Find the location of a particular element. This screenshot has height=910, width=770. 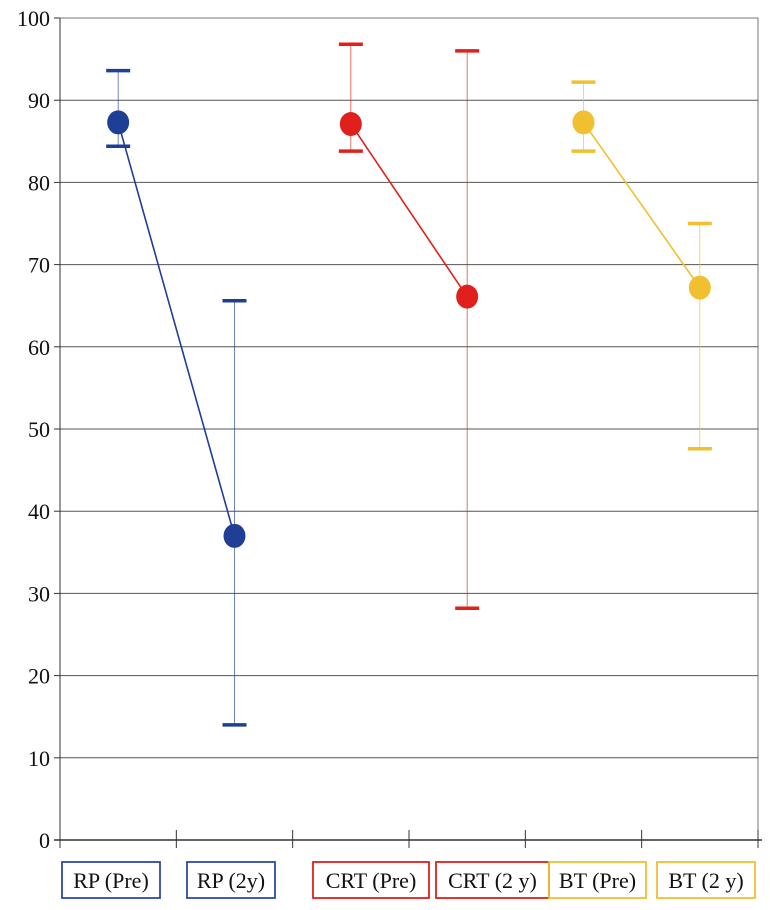

x-tick-label: BT (2 y) is located at coordinates (705, 880).